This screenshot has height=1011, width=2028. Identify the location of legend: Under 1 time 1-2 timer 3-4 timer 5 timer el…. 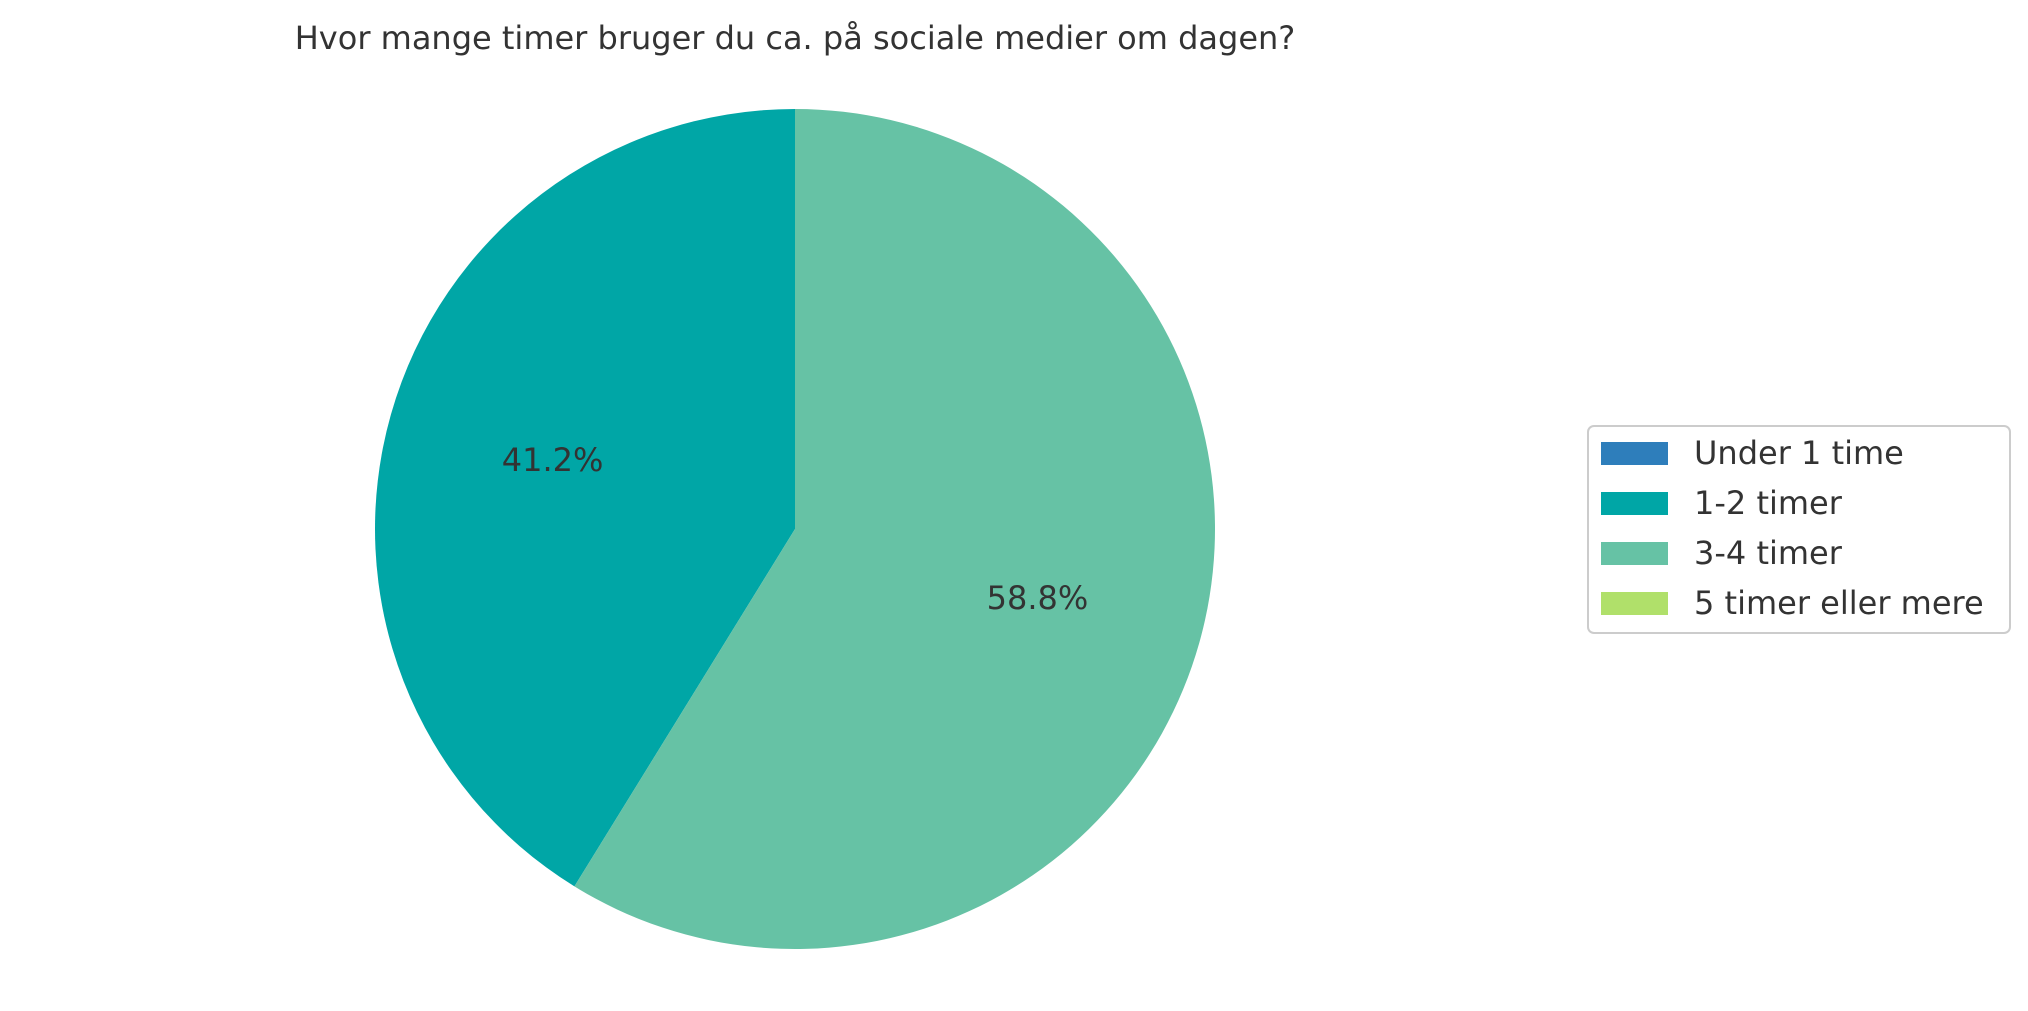
(1799, 529).